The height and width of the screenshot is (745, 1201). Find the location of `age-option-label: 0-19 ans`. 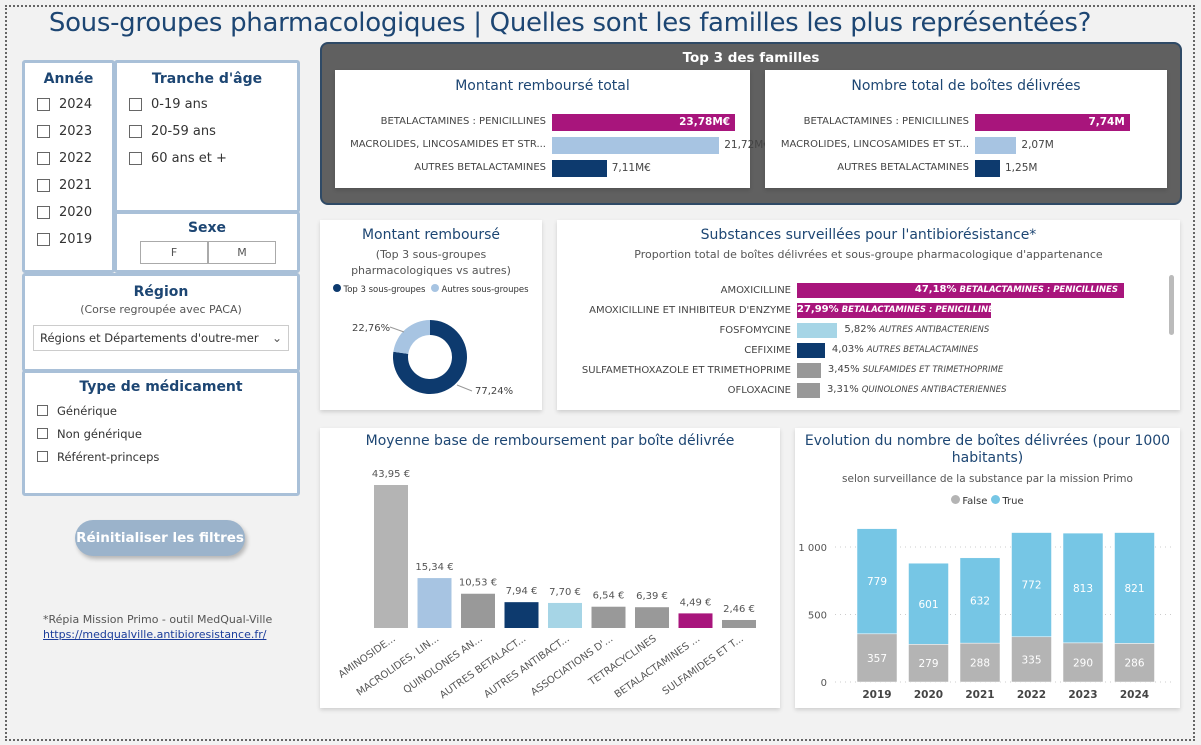

age-option-label: 0-19 ans is located at coordinates (179, 104).